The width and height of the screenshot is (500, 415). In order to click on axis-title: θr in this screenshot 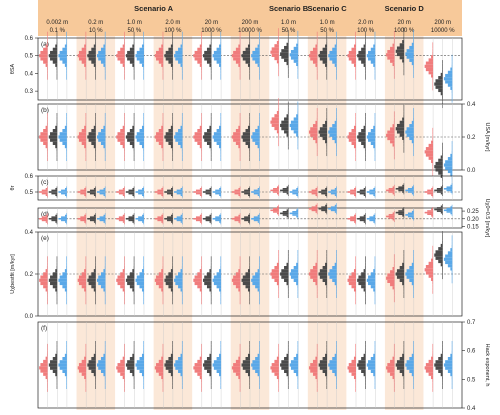, I will do `click(13, 187)`.